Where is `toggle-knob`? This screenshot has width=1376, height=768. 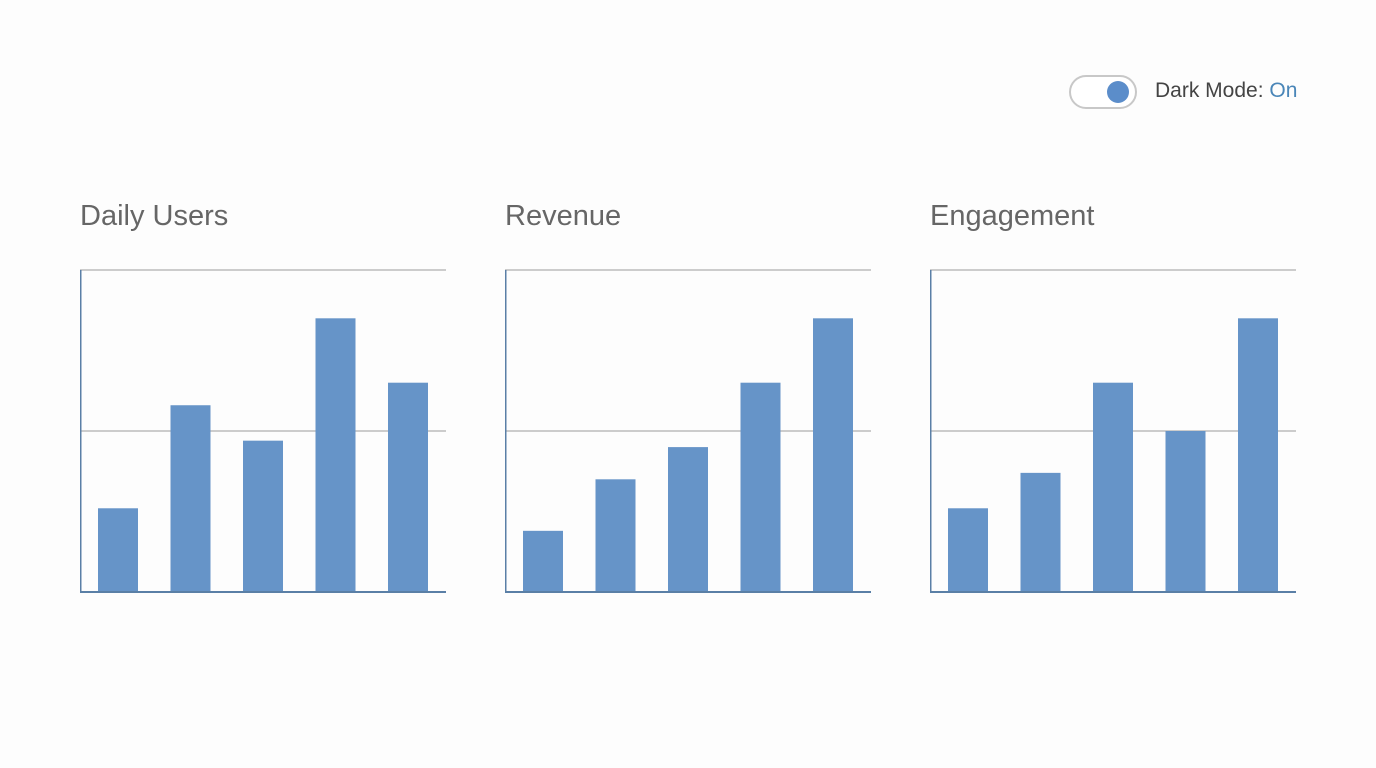
toggle-knob is located at coordinates (1118, 92).